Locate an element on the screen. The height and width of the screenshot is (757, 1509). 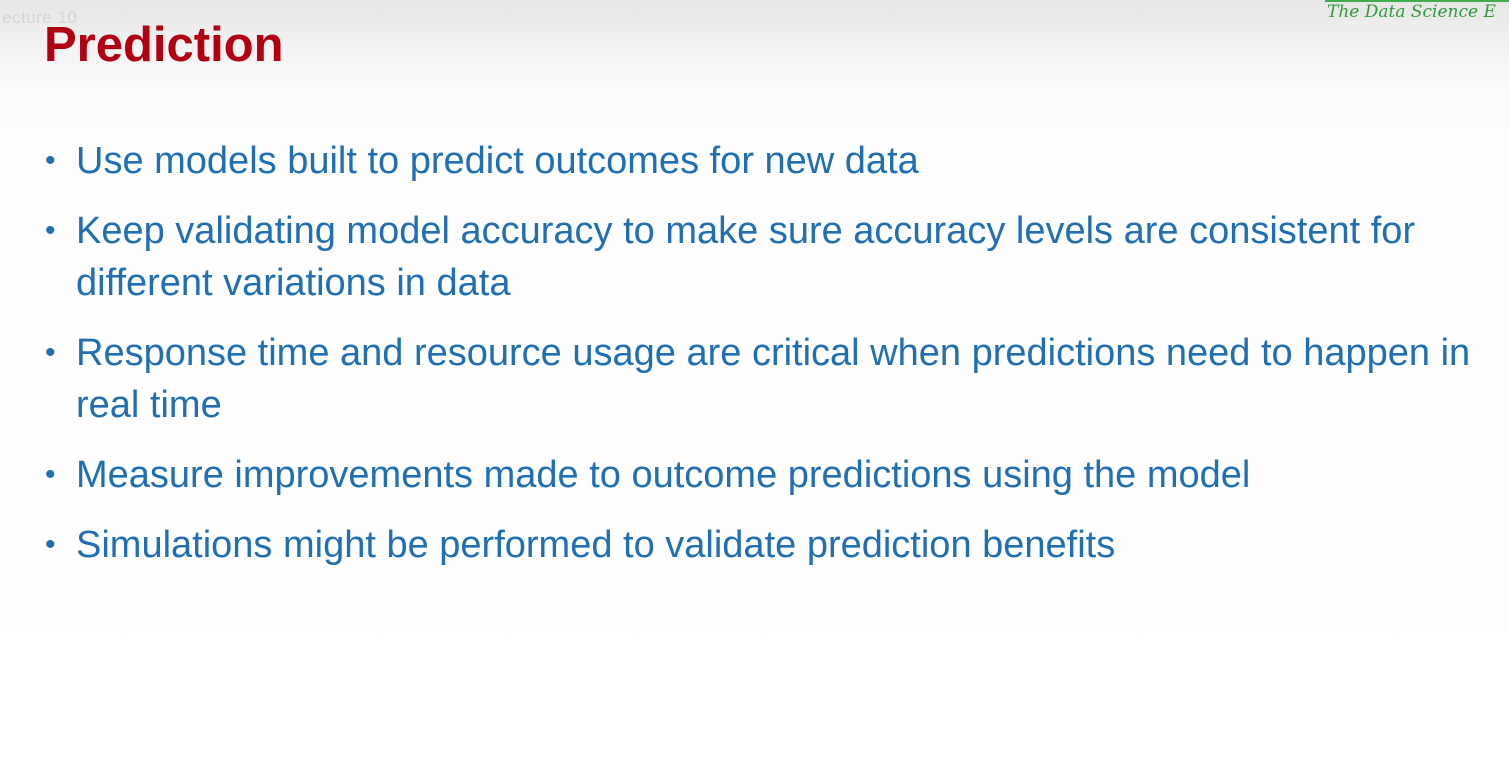
brand-text: The Data Science E is located at coordinates (1411, 12).